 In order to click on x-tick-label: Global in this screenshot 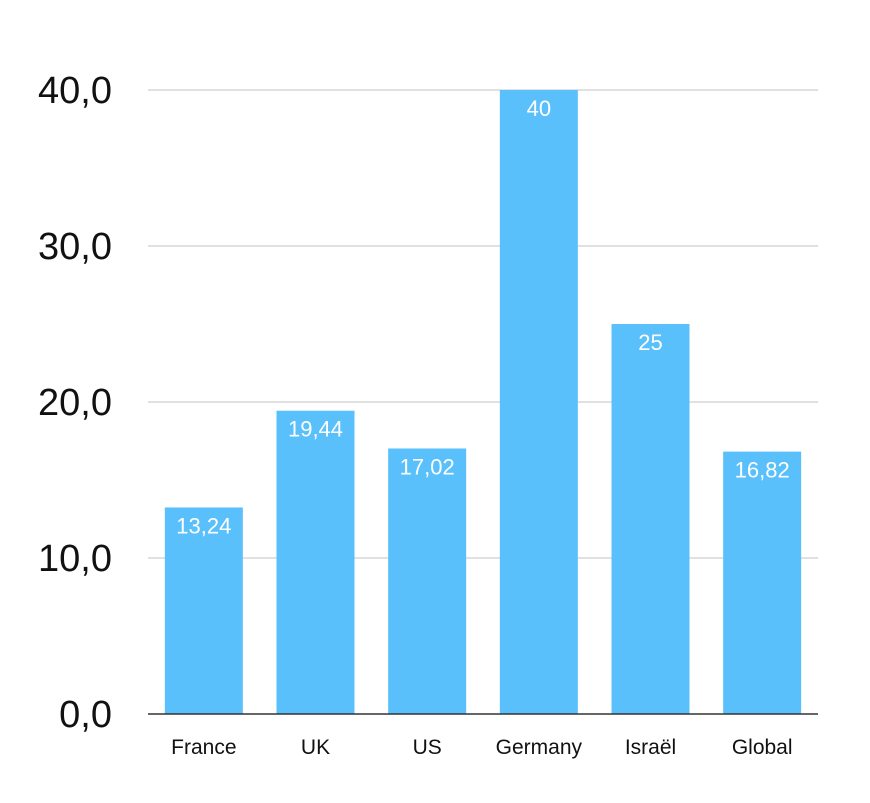, I will do `click(762, 747)`.